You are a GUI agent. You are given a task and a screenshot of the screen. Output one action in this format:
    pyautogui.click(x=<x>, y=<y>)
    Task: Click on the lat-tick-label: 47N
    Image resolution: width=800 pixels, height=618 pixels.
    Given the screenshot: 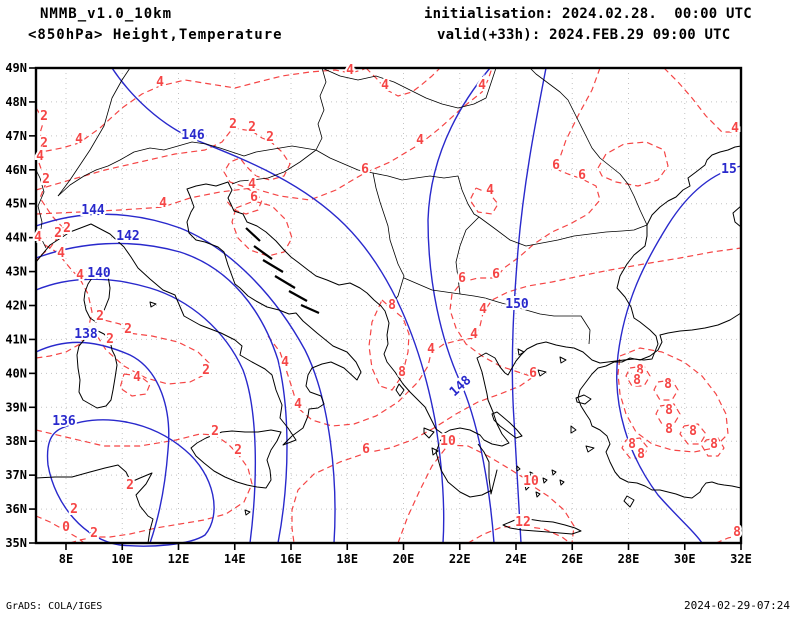 What is the action you would take?
    pyautogui.click(x=16, y=136)
    